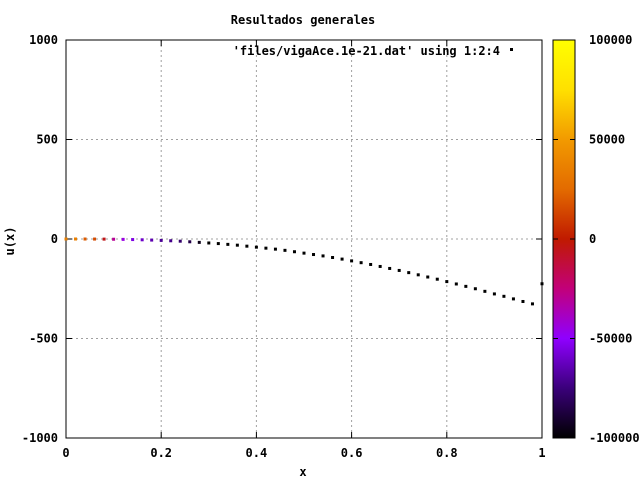 Image resolution: width=640 pixels, height=480 pixels. What do you see at coordinates (610, 339) in the screenshot?
I see `colorbar-tick-label: -50000` at bounding box center [610, 339].